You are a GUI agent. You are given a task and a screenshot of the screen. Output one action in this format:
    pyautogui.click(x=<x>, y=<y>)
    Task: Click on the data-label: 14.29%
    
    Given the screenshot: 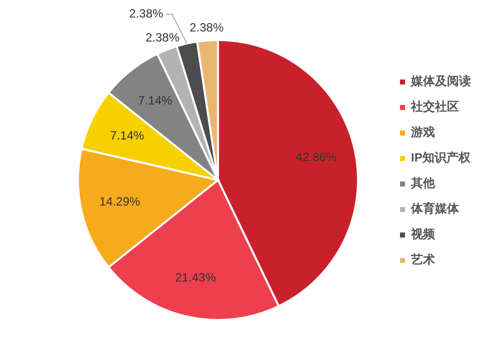 What is the action you would take?
    pyautogui.click(x=119, y=201)
    